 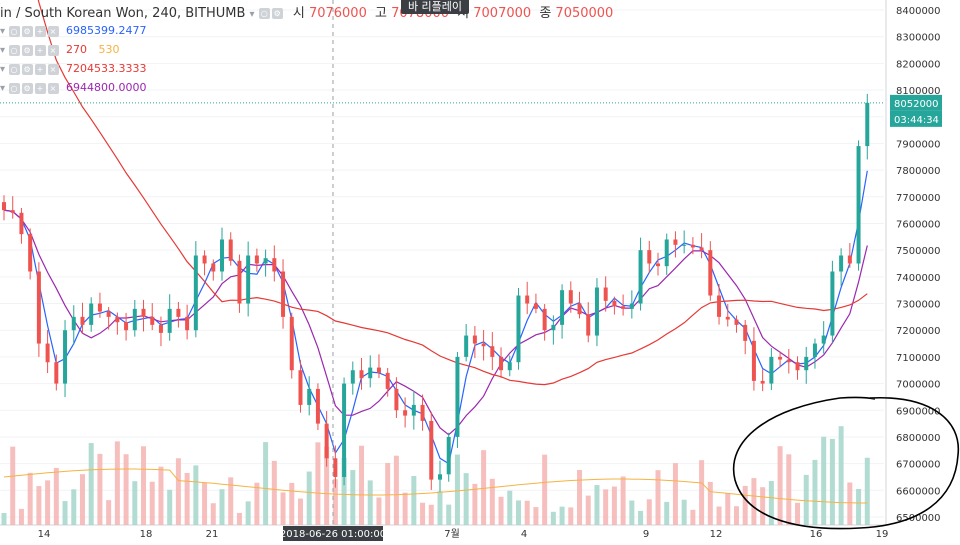 I want to click on time-tick-label: 9, so click(x=646, y=534).